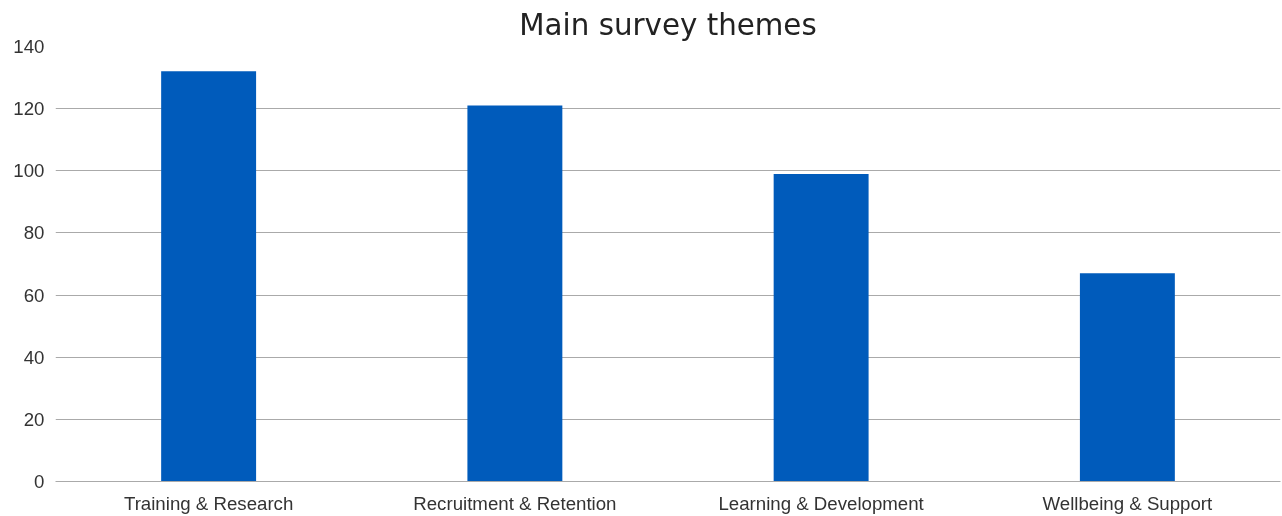 Image resolution: width=1282 pixels, height=516 pixels. What do you see at coordinates (29, 109) in the screenshot?
I see `y-tick-label: 120` at bounding box center [29, 109].